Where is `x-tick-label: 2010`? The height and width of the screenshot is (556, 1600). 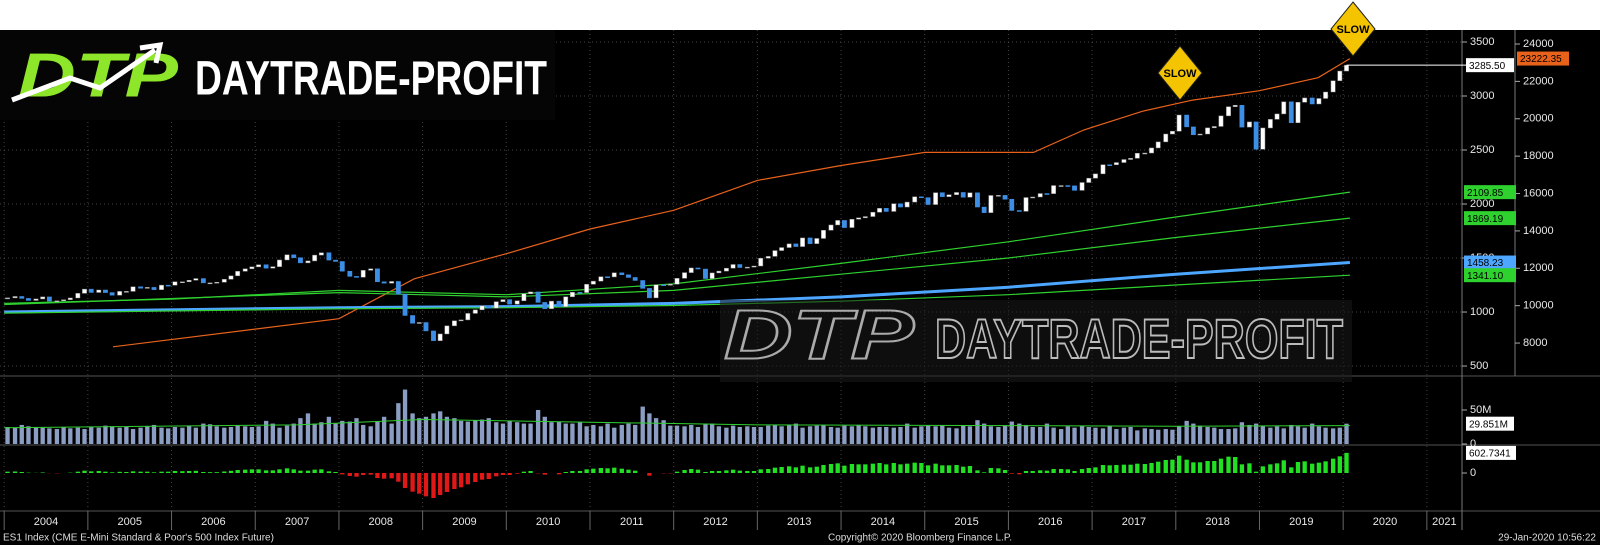
x-tick-label: 2010 is located at coordinates (548, 522).